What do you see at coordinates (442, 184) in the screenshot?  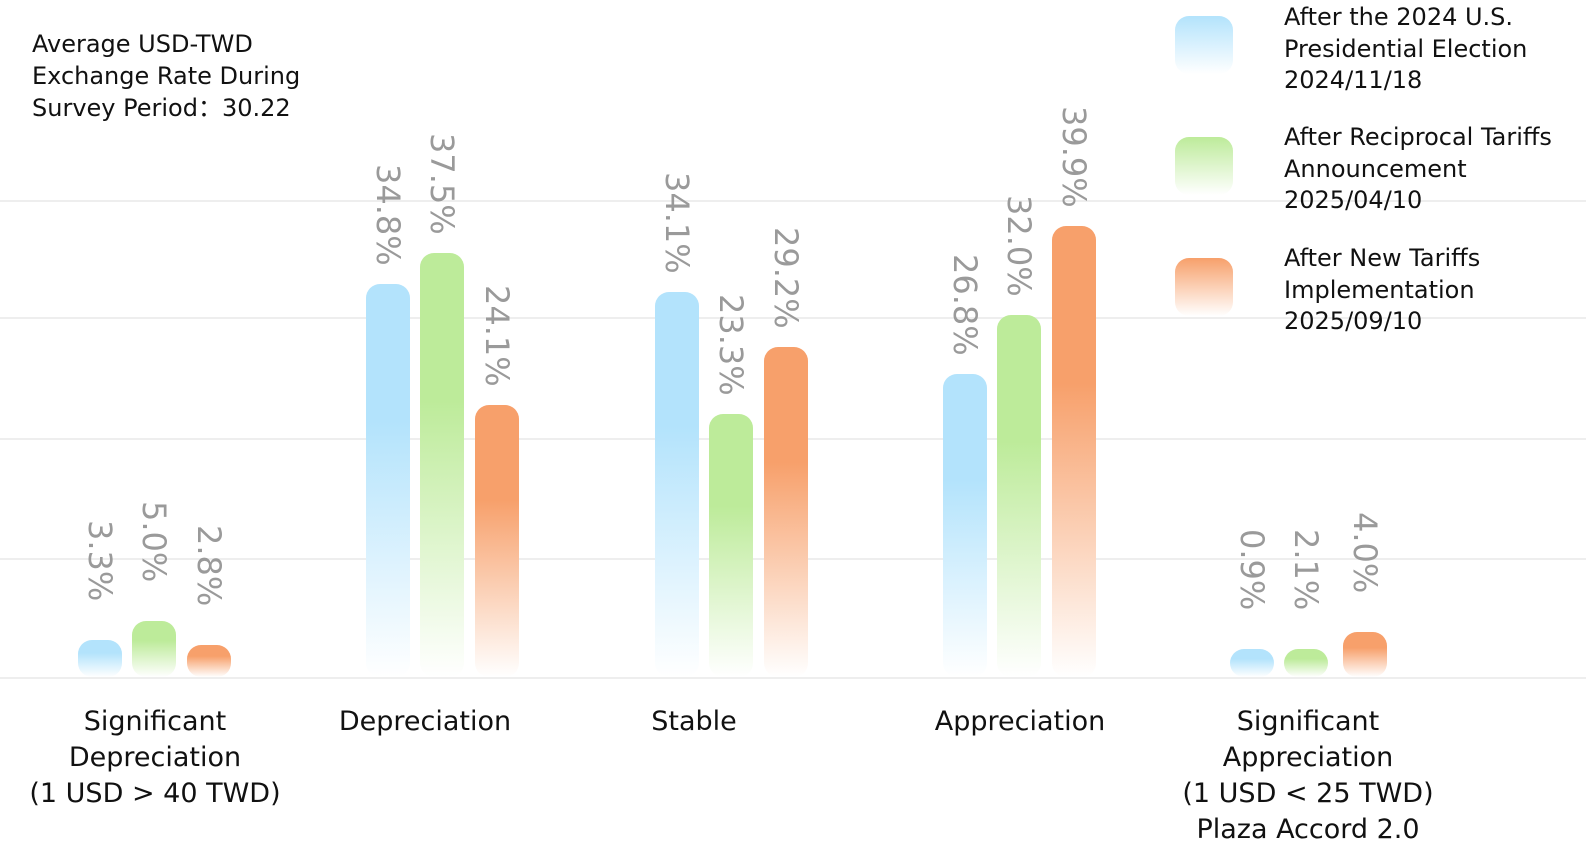 I see `data-label: 37.5%` at bounding box center [442, 184].